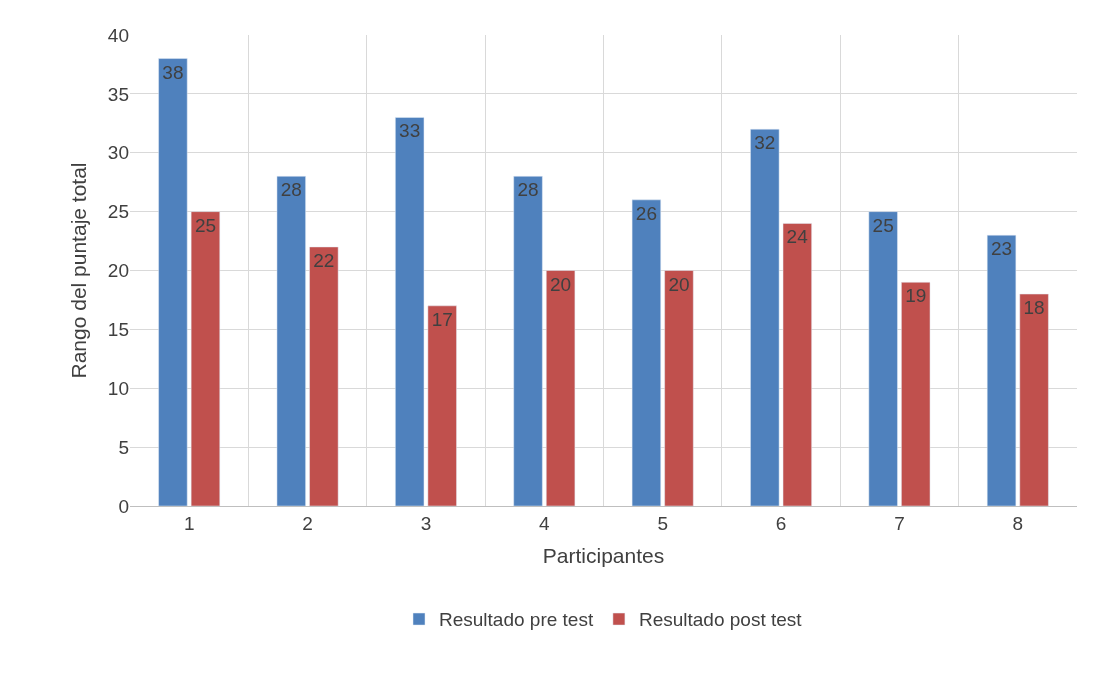  I want to click on data-label: 23, so click(1001, 249).